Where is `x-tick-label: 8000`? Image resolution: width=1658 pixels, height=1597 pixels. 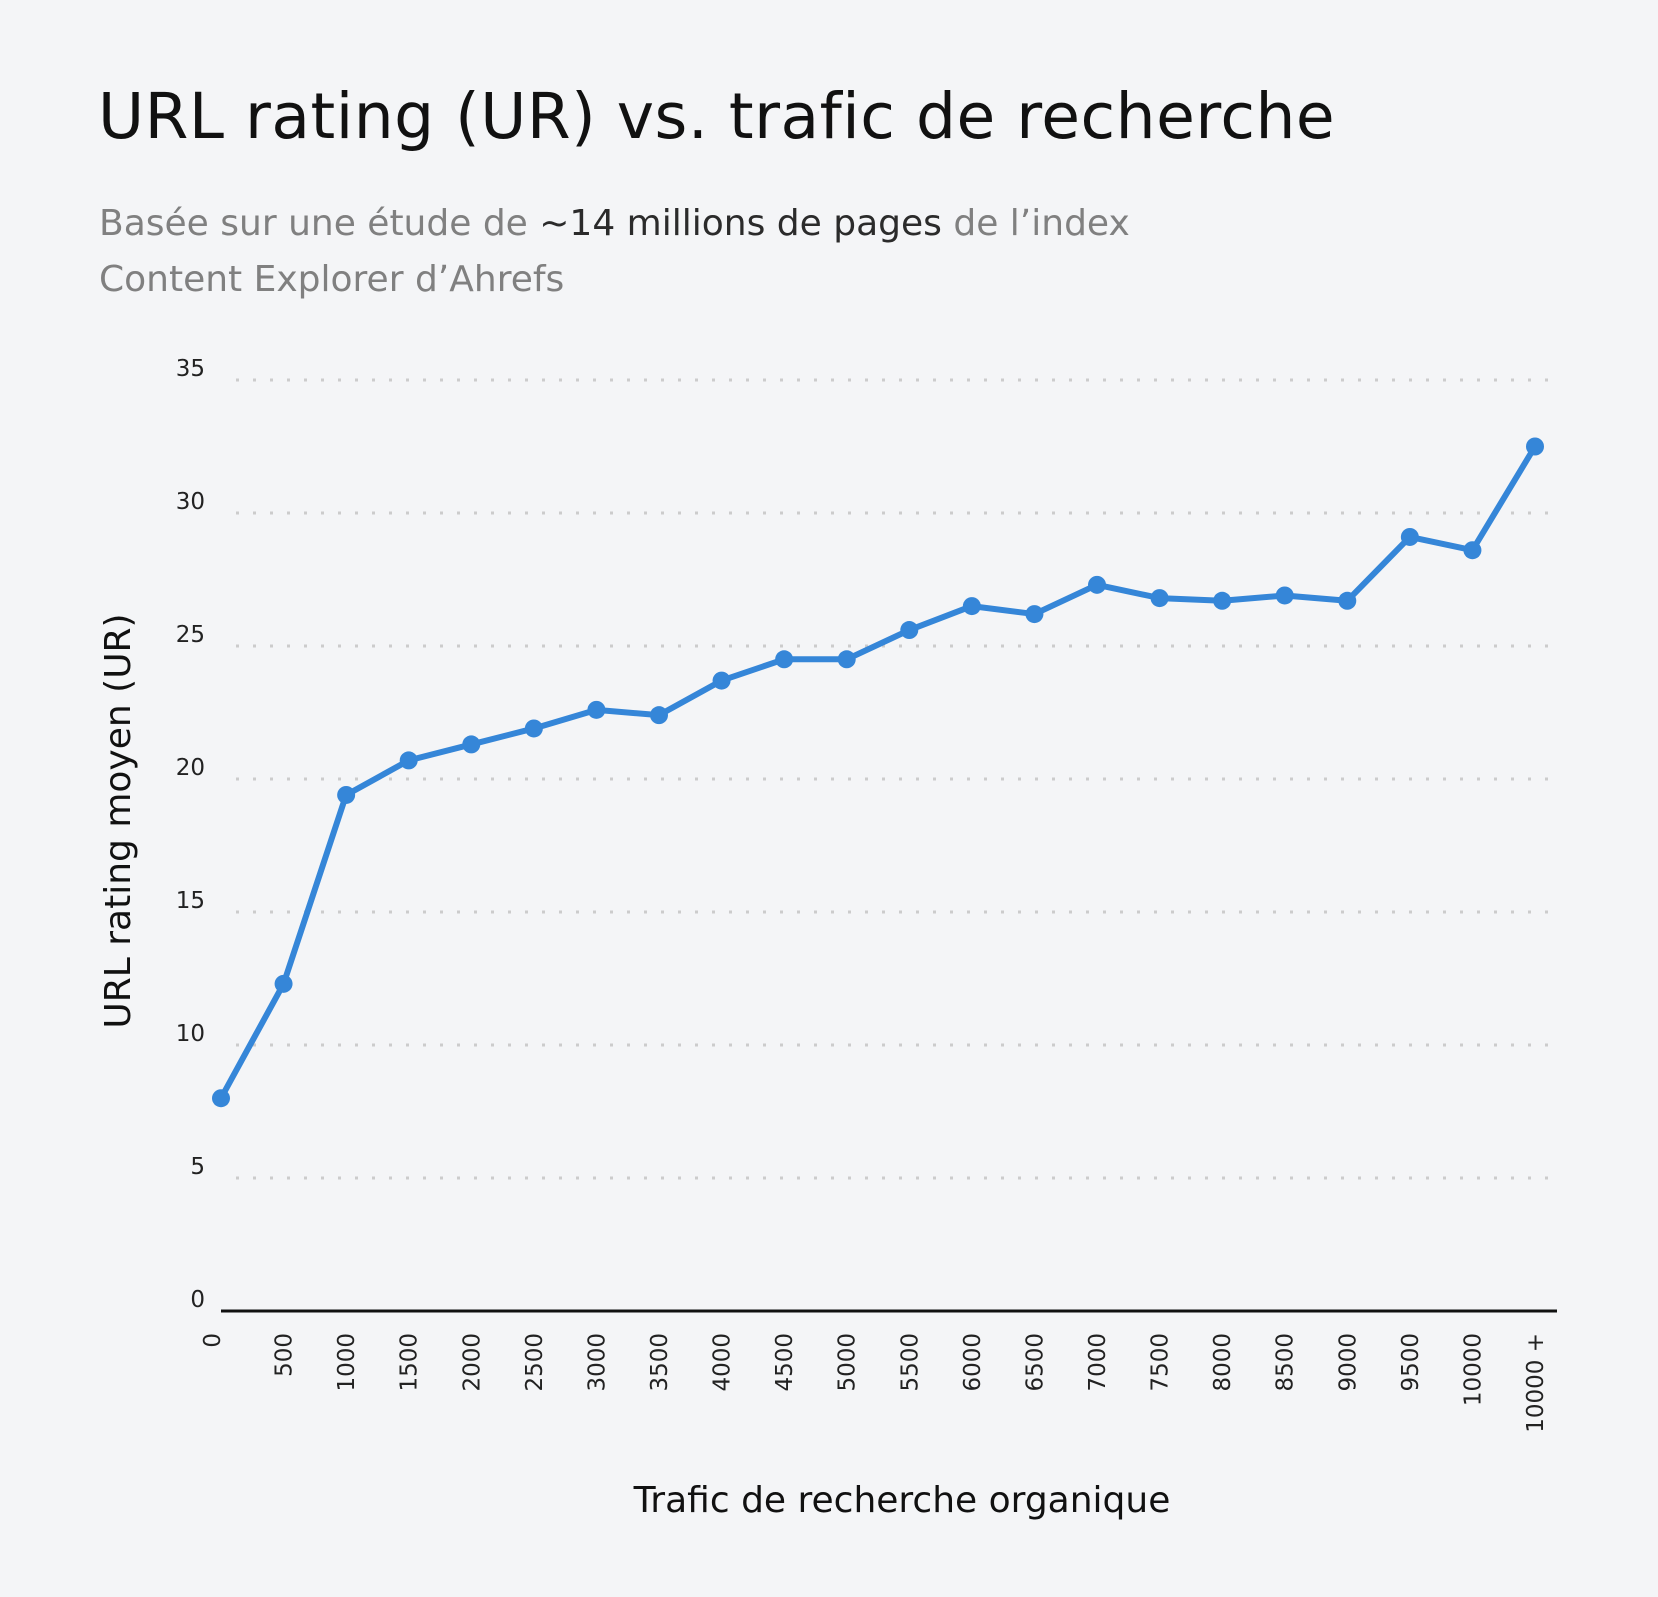 x-tick-label: 8000 is located at coordinates (1223, 1362).